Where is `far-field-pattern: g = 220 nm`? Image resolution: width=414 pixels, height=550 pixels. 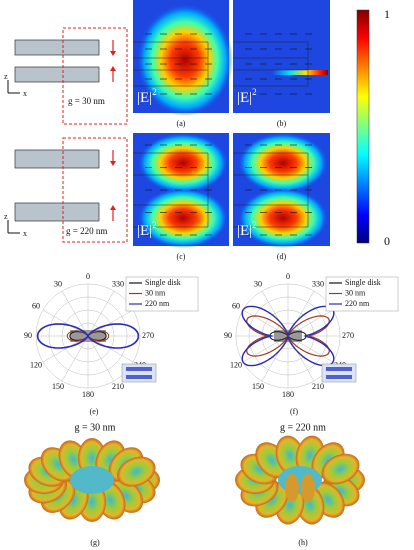
far-field-pattern: g = 220 nm is located at coordinates (300, 473).